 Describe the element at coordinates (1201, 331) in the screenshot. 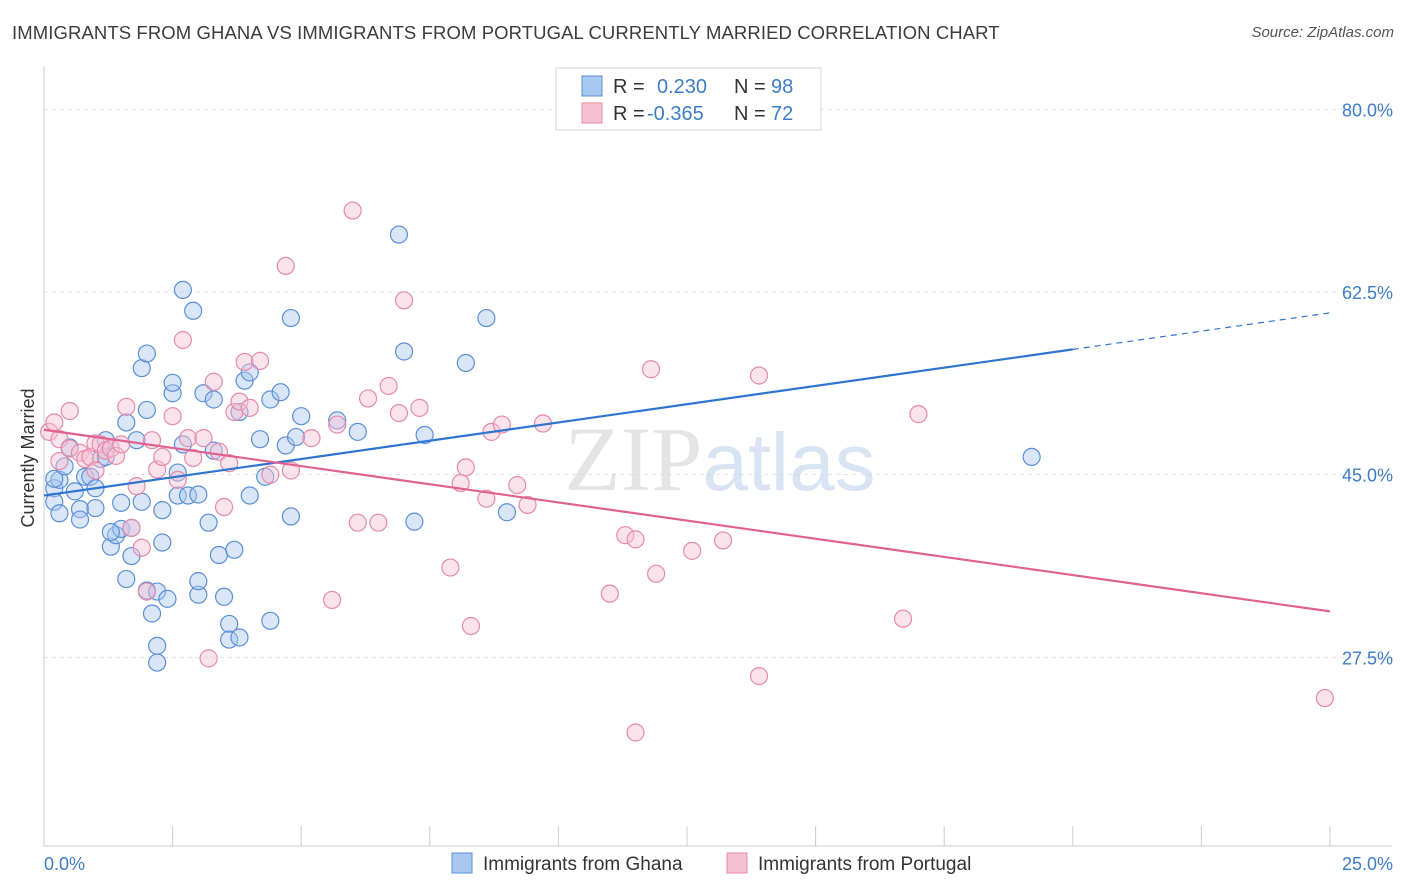

I see `trend-line-ghana-extension` at that location.